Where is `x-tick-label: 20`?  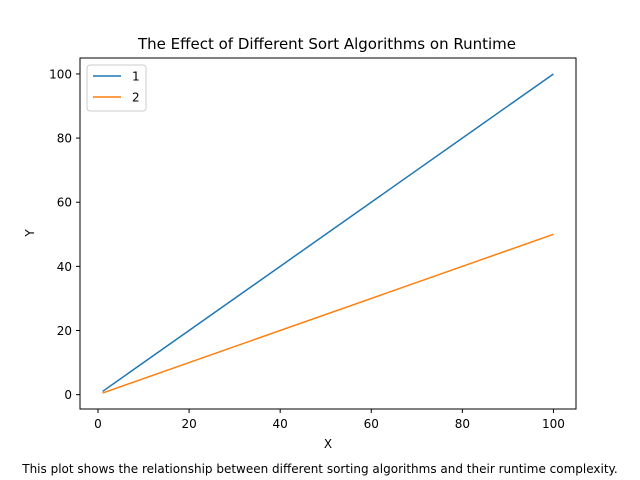
x-tick-label: 20 is located at coordinates (188, 424).